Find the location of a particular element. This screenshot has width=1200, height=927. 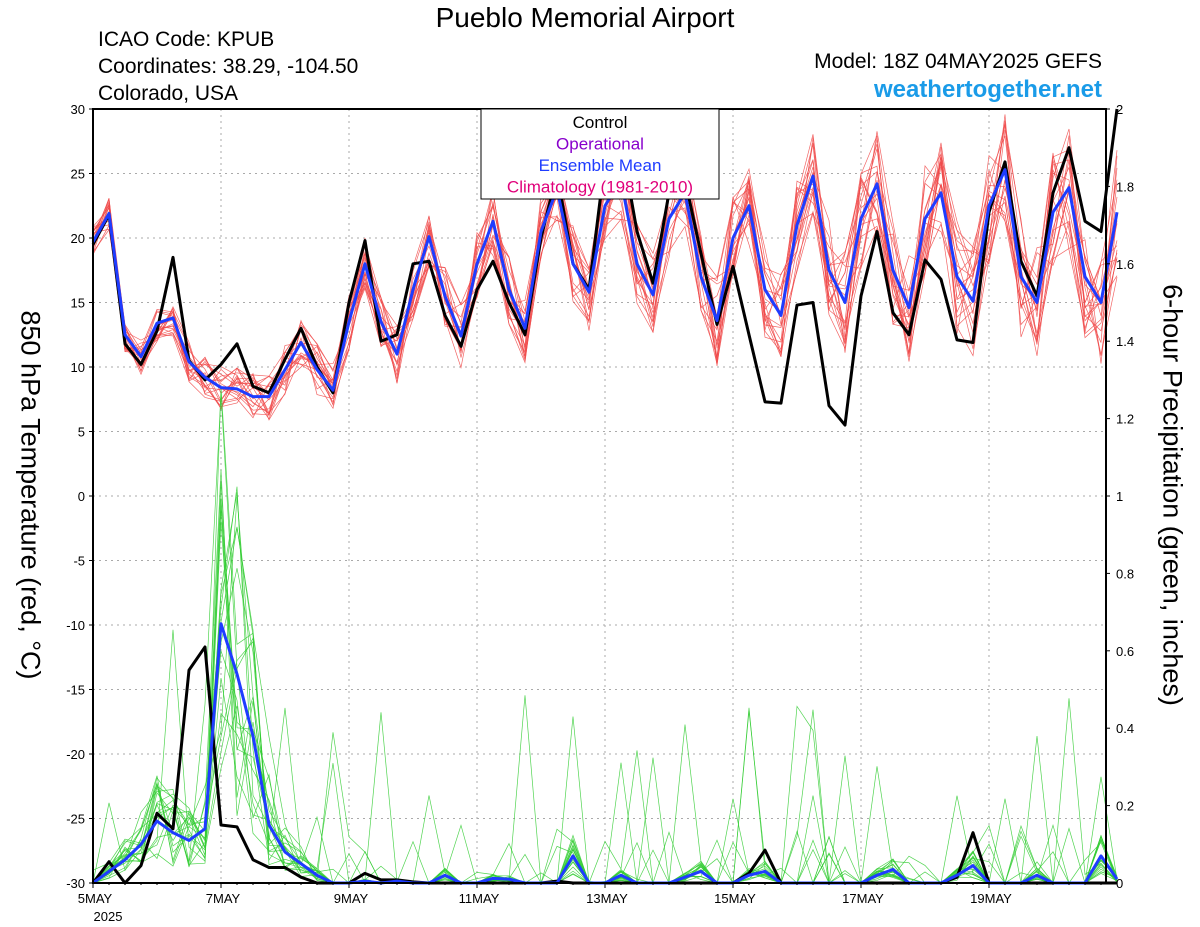

y-tick-left-label: -30 is located at coordinates (75, 883).